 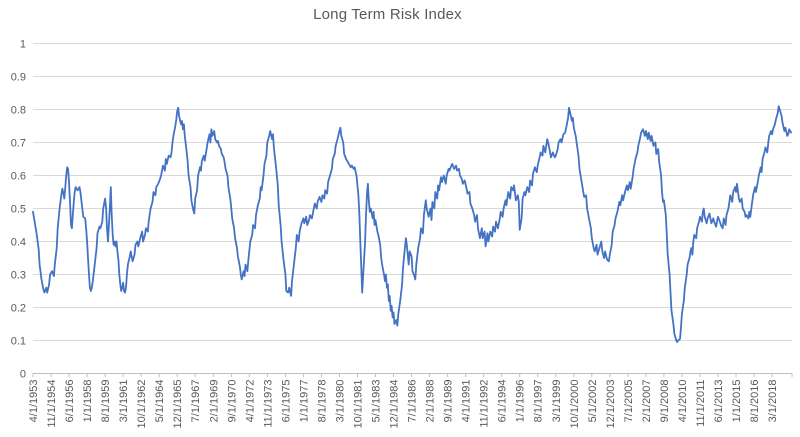 What do you see at coordinates (358, 404) in the screenshot?
I see `x-tick-label: 10/1/1981` at bounding box center [358, 404].